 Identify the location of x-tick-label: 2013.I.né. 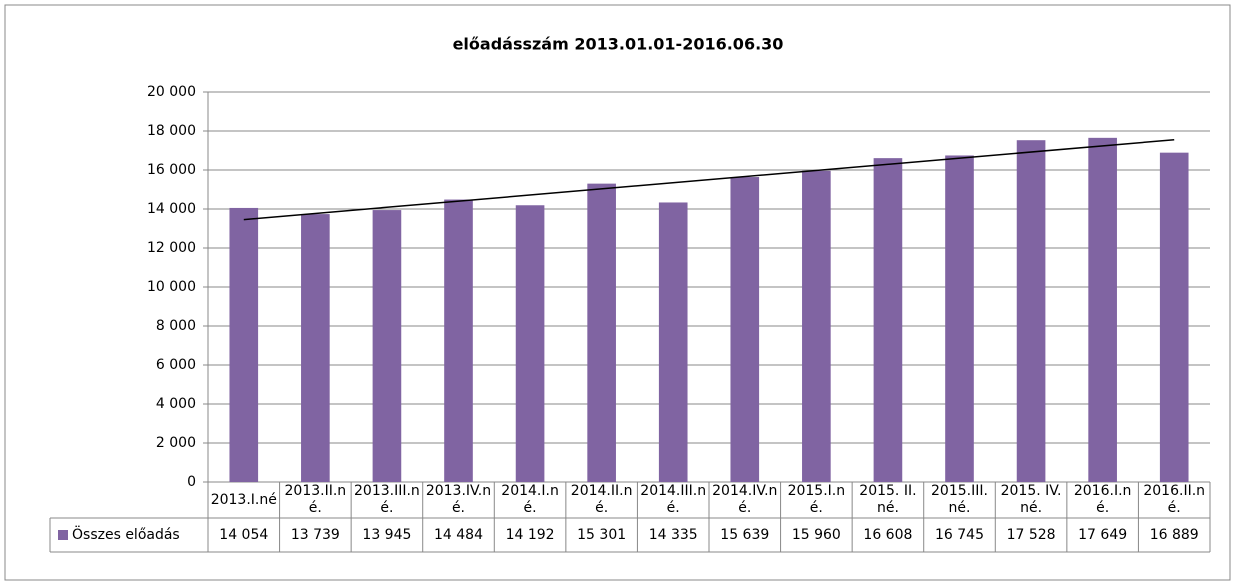
(243, 499).